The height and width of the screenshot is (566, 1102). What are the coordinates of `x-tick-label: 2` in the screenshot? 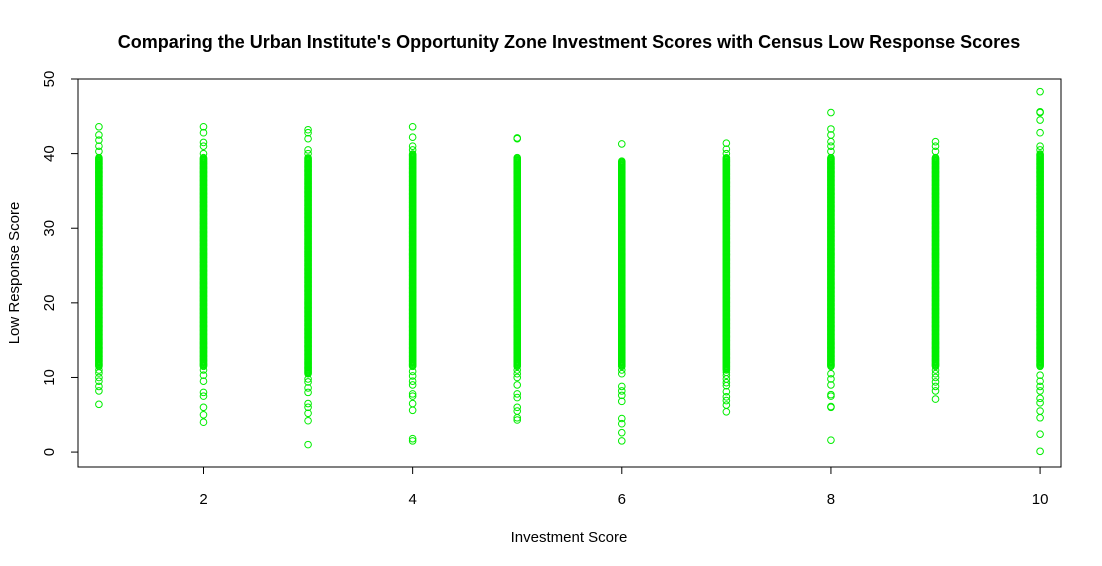 It's located at (203, 499).